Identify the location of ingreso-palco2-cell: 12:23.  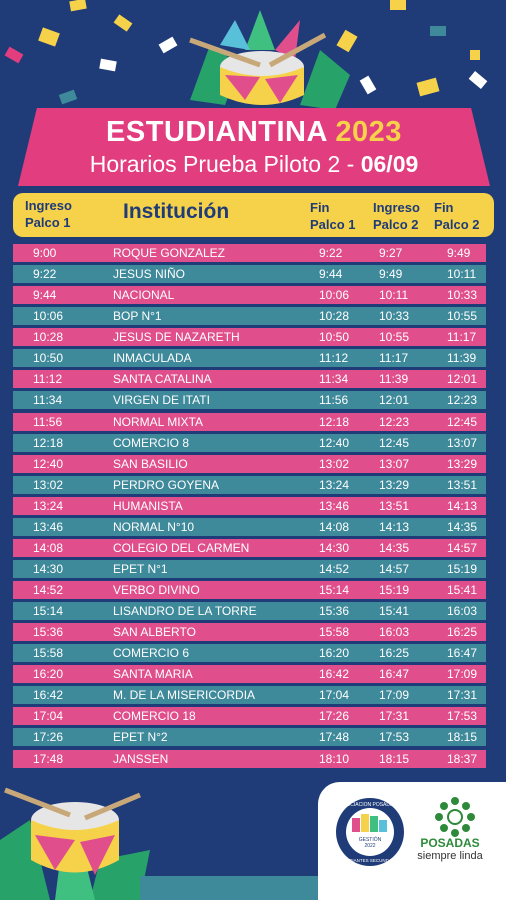
(394, 421).